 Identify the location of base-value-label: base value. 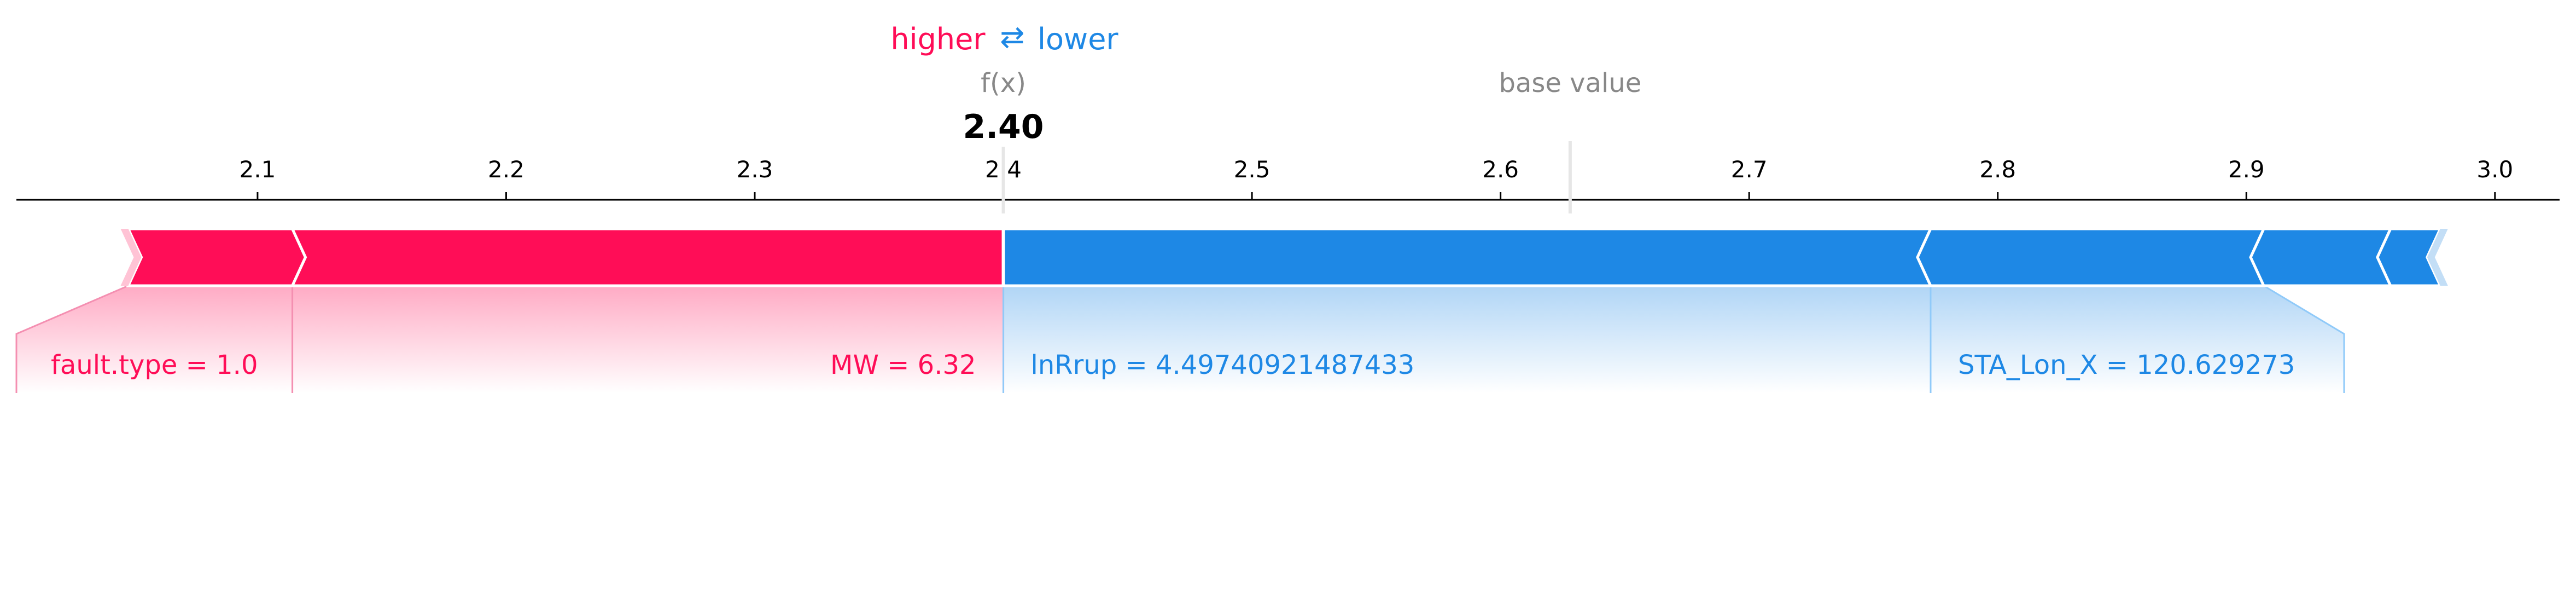
(1570, 83).